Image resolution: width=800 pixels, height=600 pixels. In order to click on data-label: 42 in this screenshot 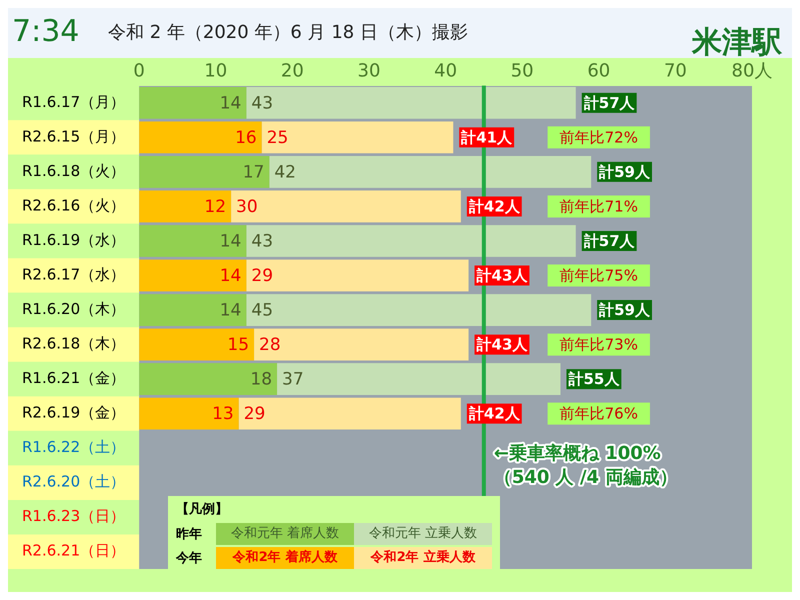, I will do `click(285, 172)`.